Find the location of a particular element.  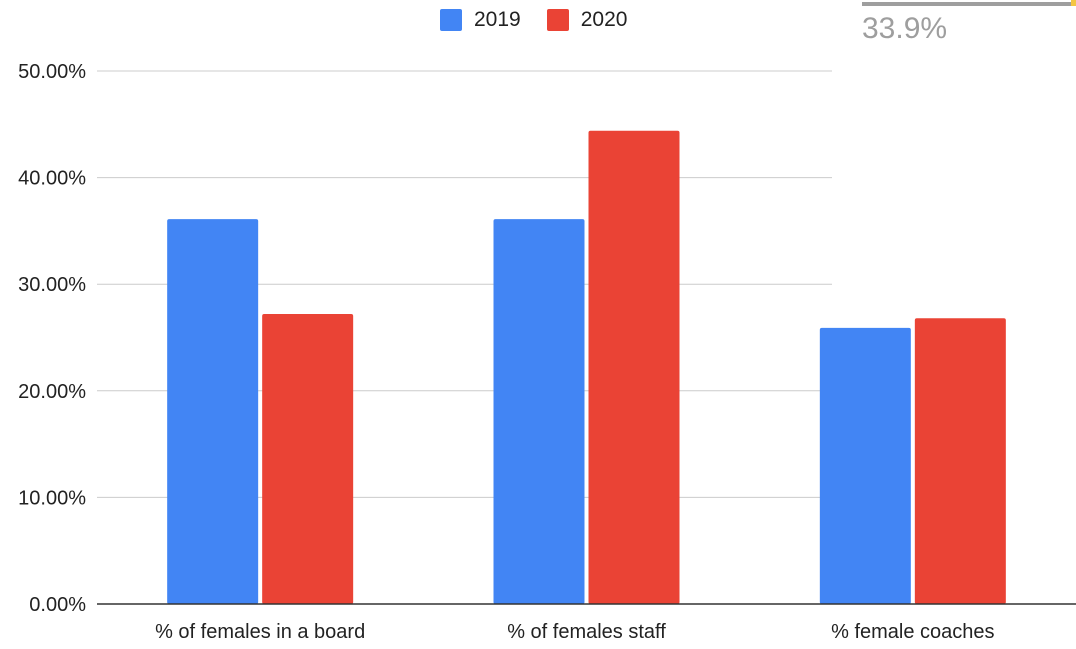

scorecard-overlay: 33.9% is located at coordinates (955, 28).